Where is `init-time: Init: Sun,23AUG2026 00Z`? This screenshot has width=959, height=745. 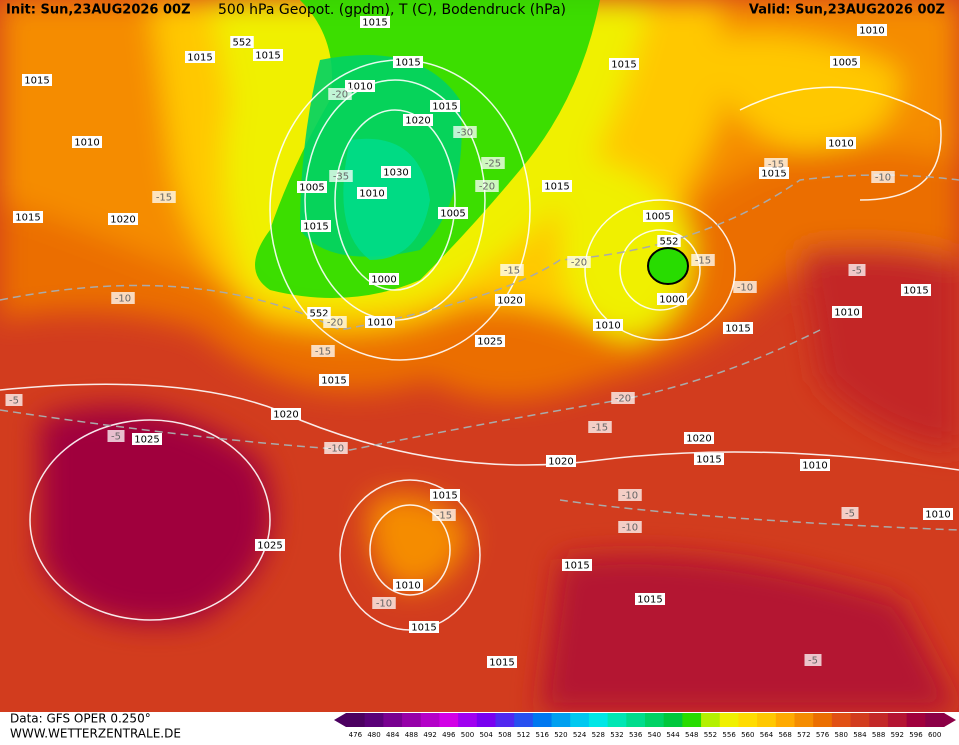 init-time: Init: Sun,23AUG2026 00Z is located at coordinates (98, 10).